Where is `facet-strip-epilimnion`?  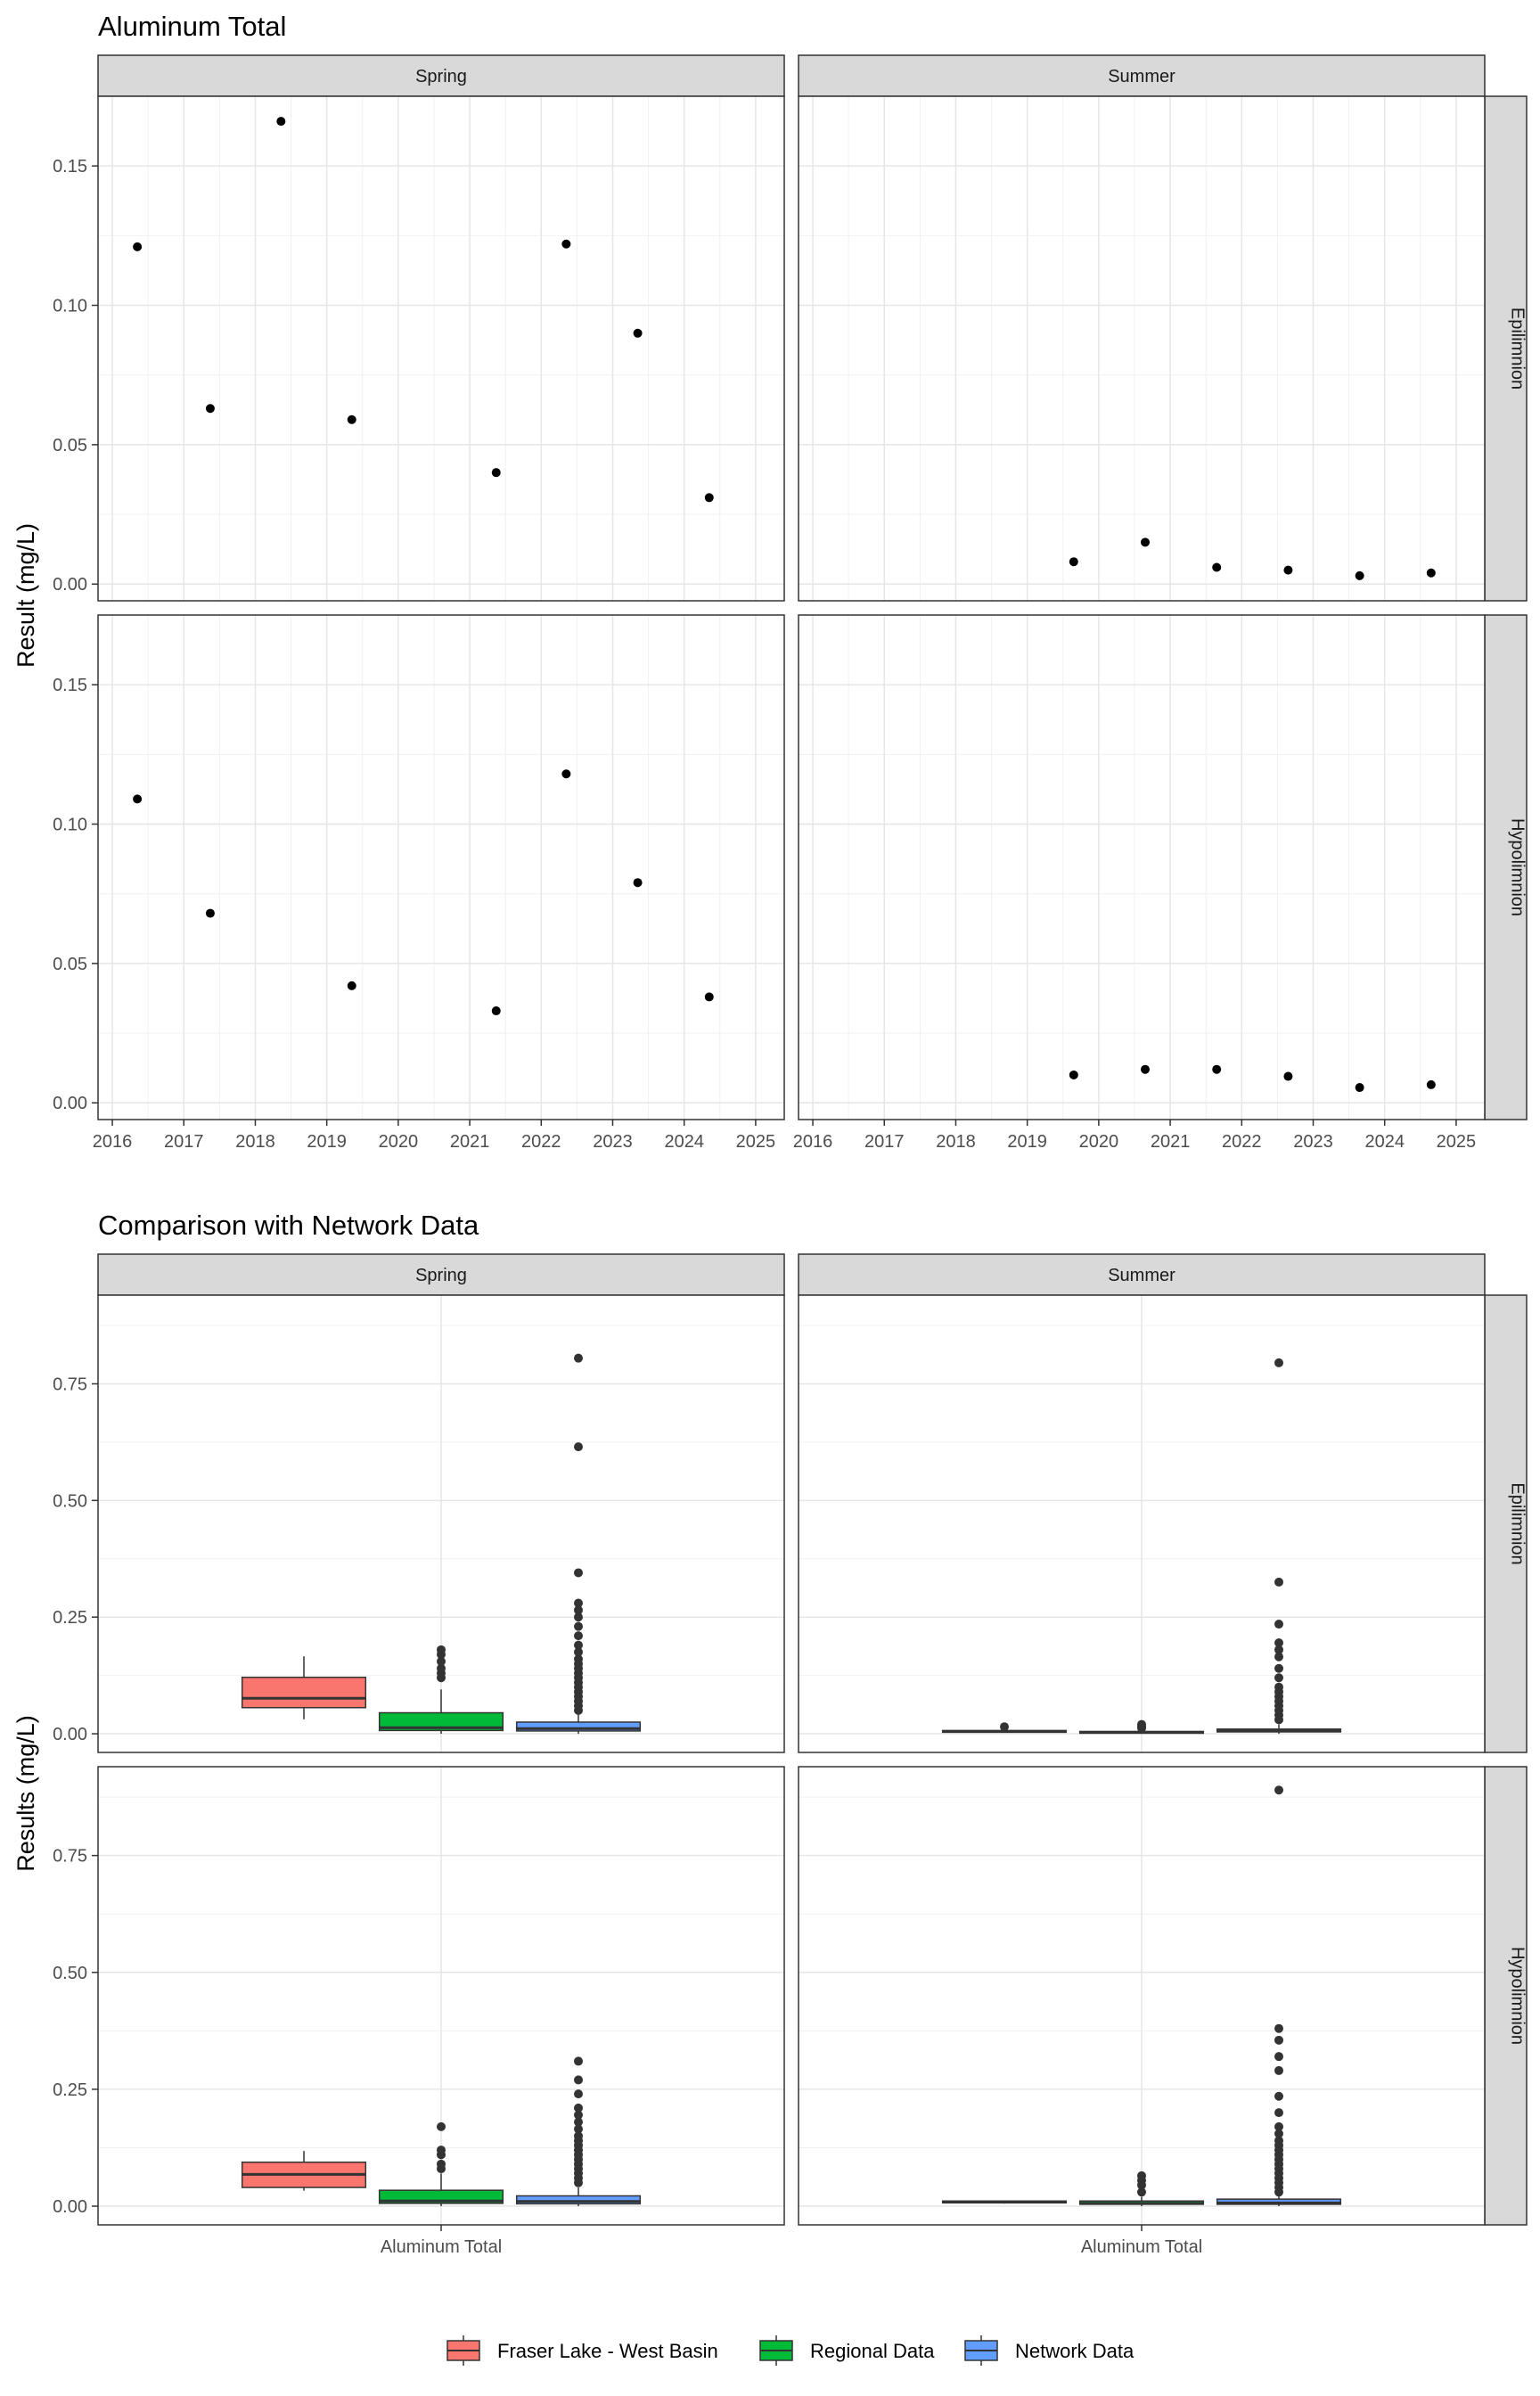 facet-strip-epilimnion is located at coordinates (1506, 1523).